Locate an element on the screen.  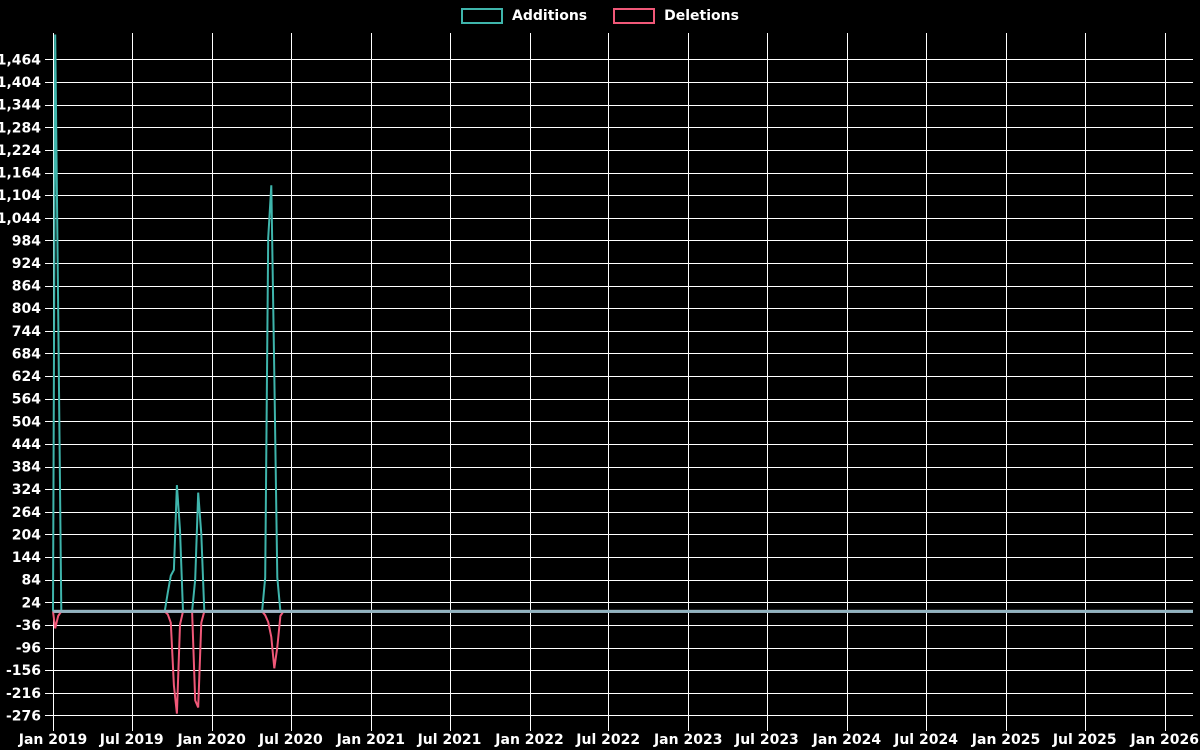
y-tick-label: 204 is located at coordinates (26, 535).